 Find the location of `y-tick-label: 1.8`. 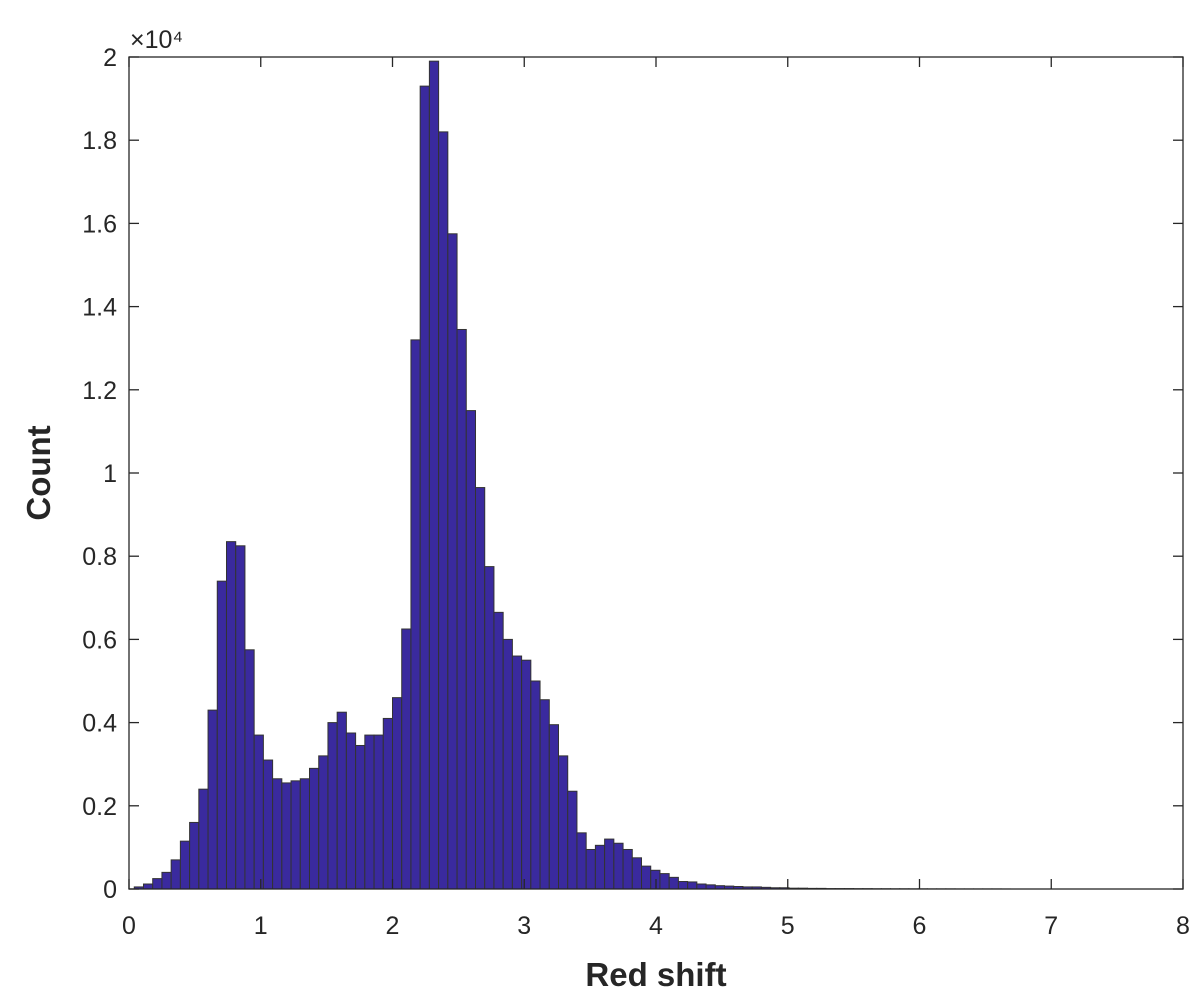

y-tick-label: 1.8 is located at coordinates (99, 141).